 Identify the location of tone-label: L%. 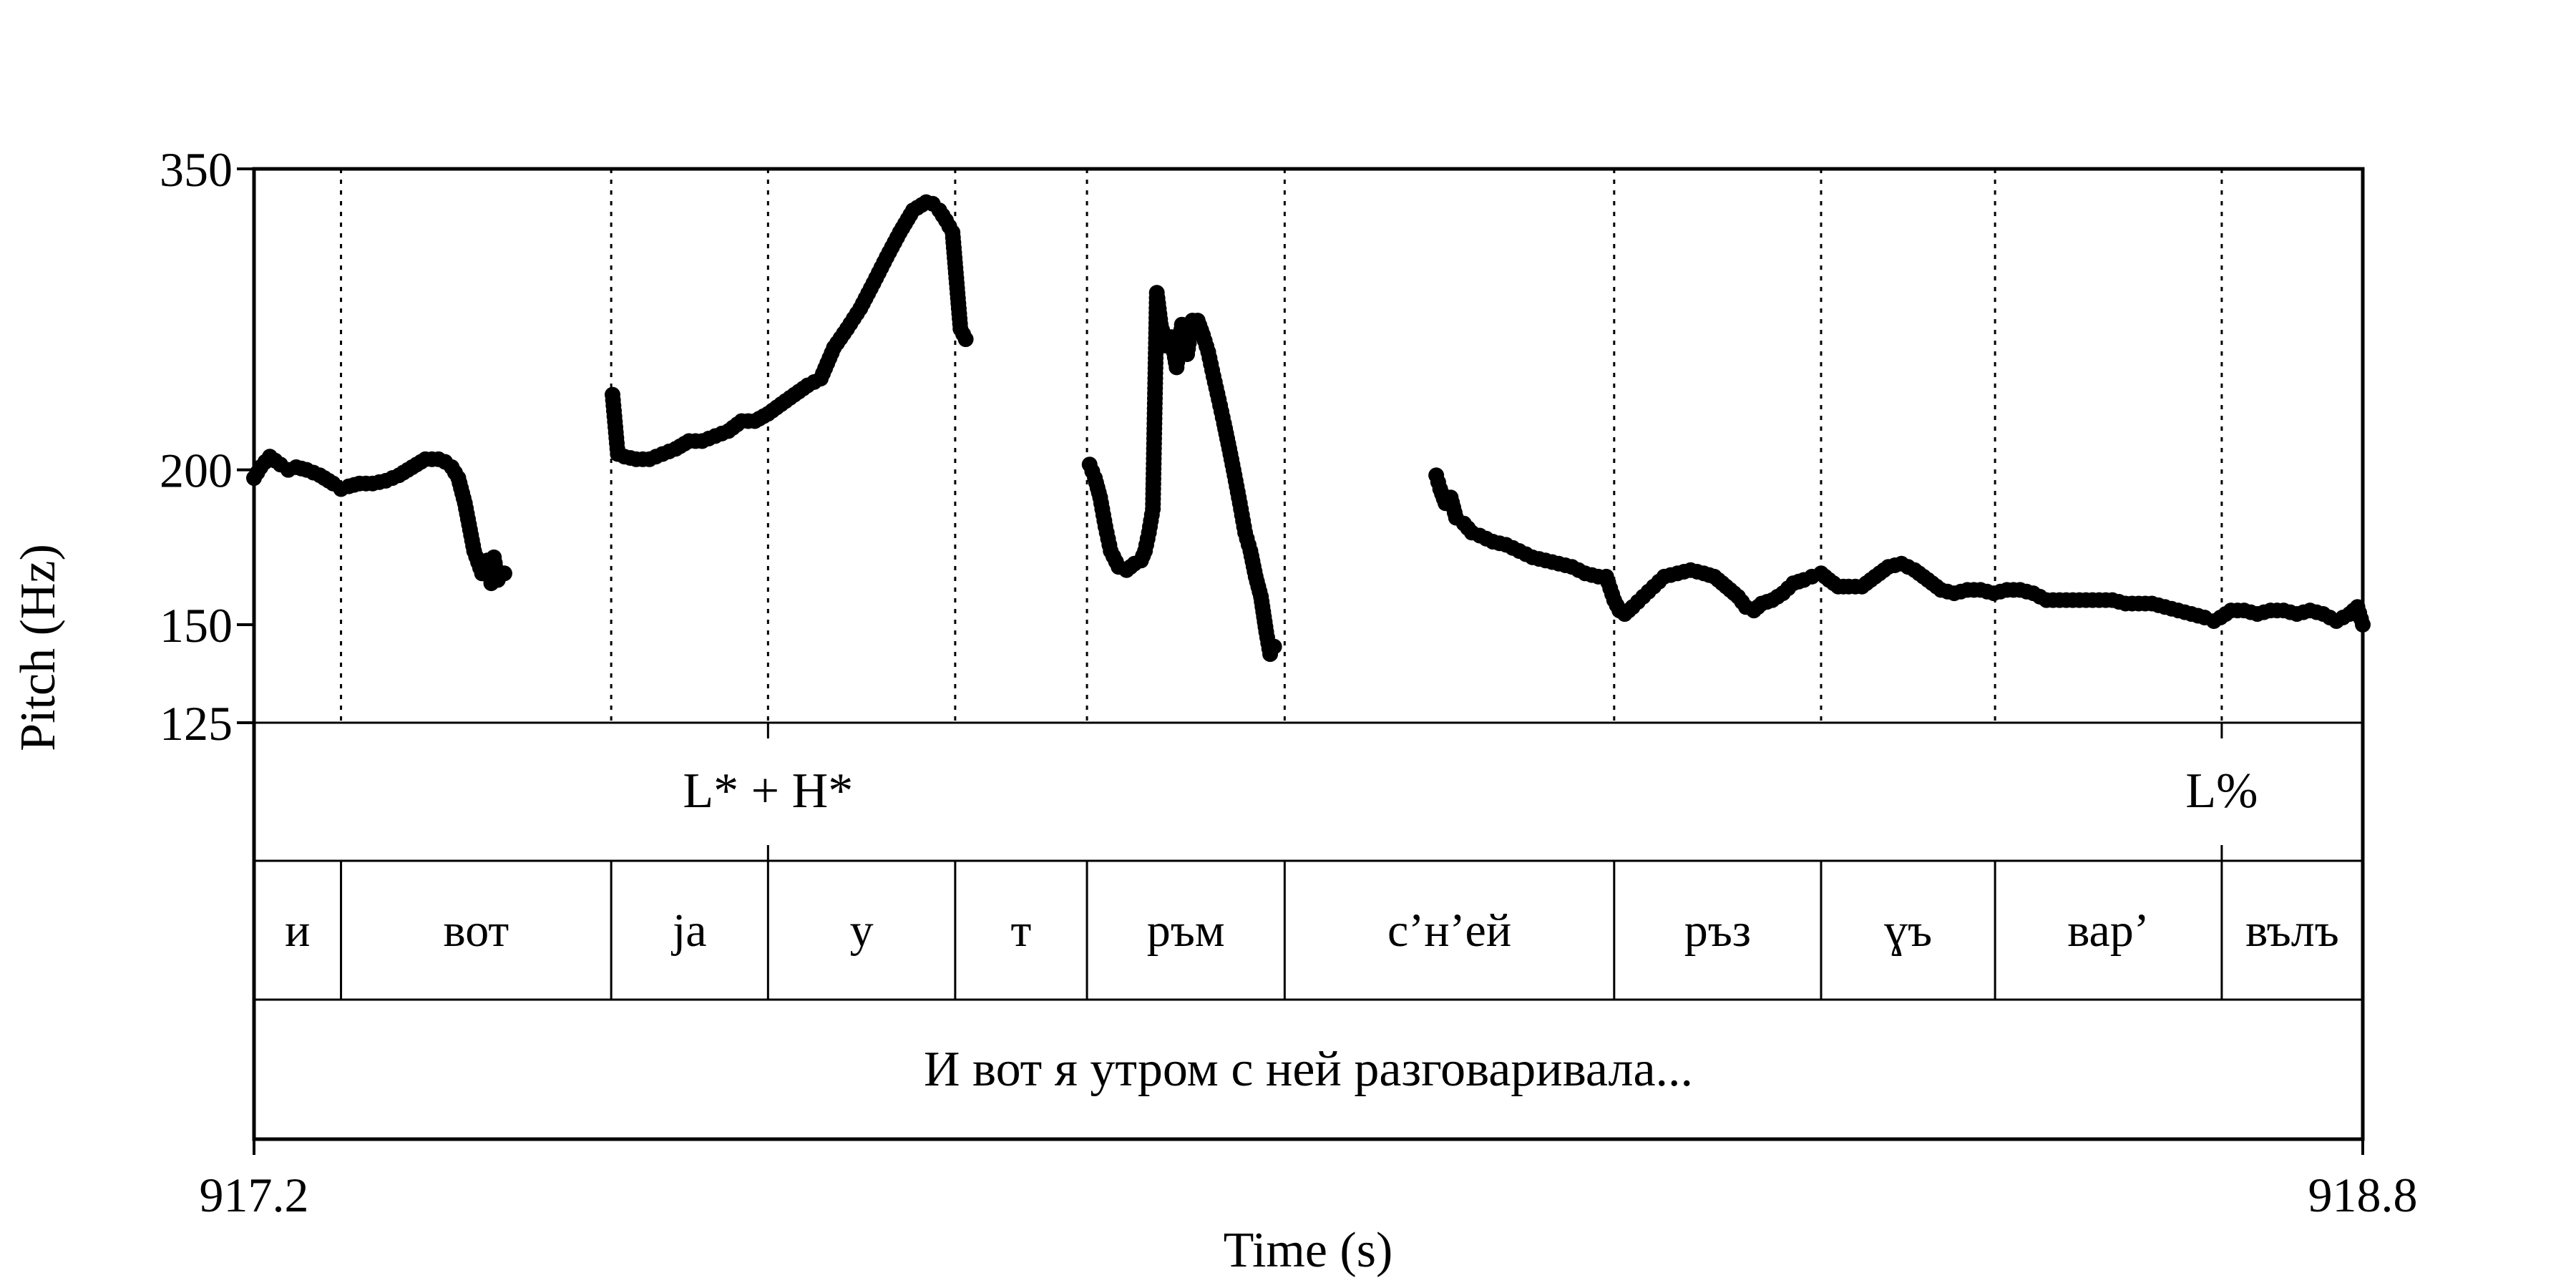
(2221, 791).